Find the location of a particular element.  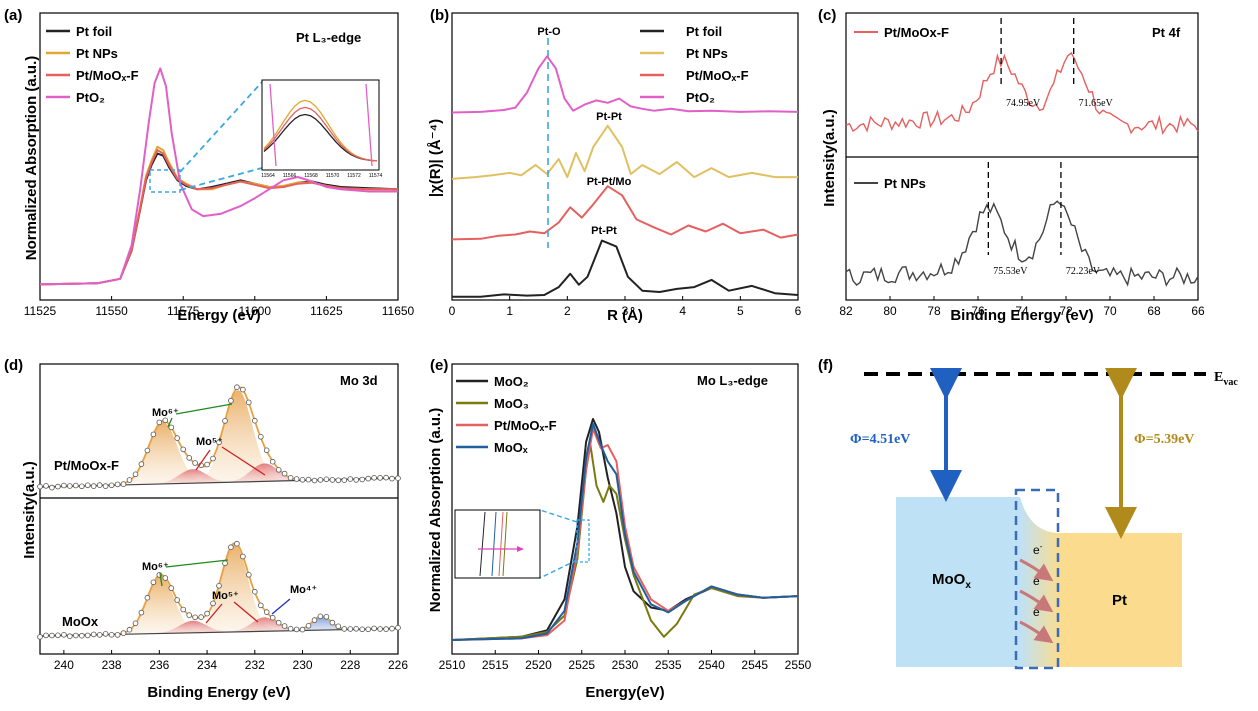

panel-d-bottom-component is located at coordinates (219, 626).